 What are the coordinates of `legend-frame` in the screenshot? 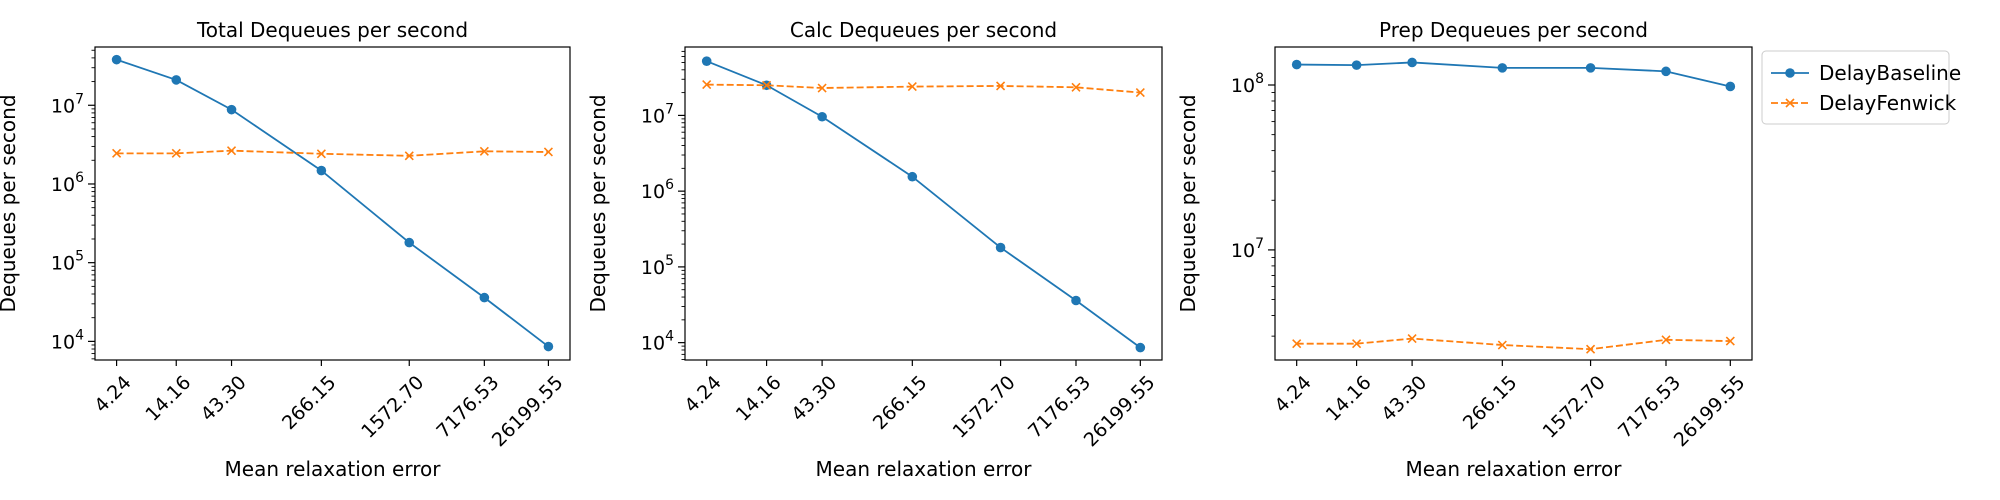 It's located at (1855, 87).